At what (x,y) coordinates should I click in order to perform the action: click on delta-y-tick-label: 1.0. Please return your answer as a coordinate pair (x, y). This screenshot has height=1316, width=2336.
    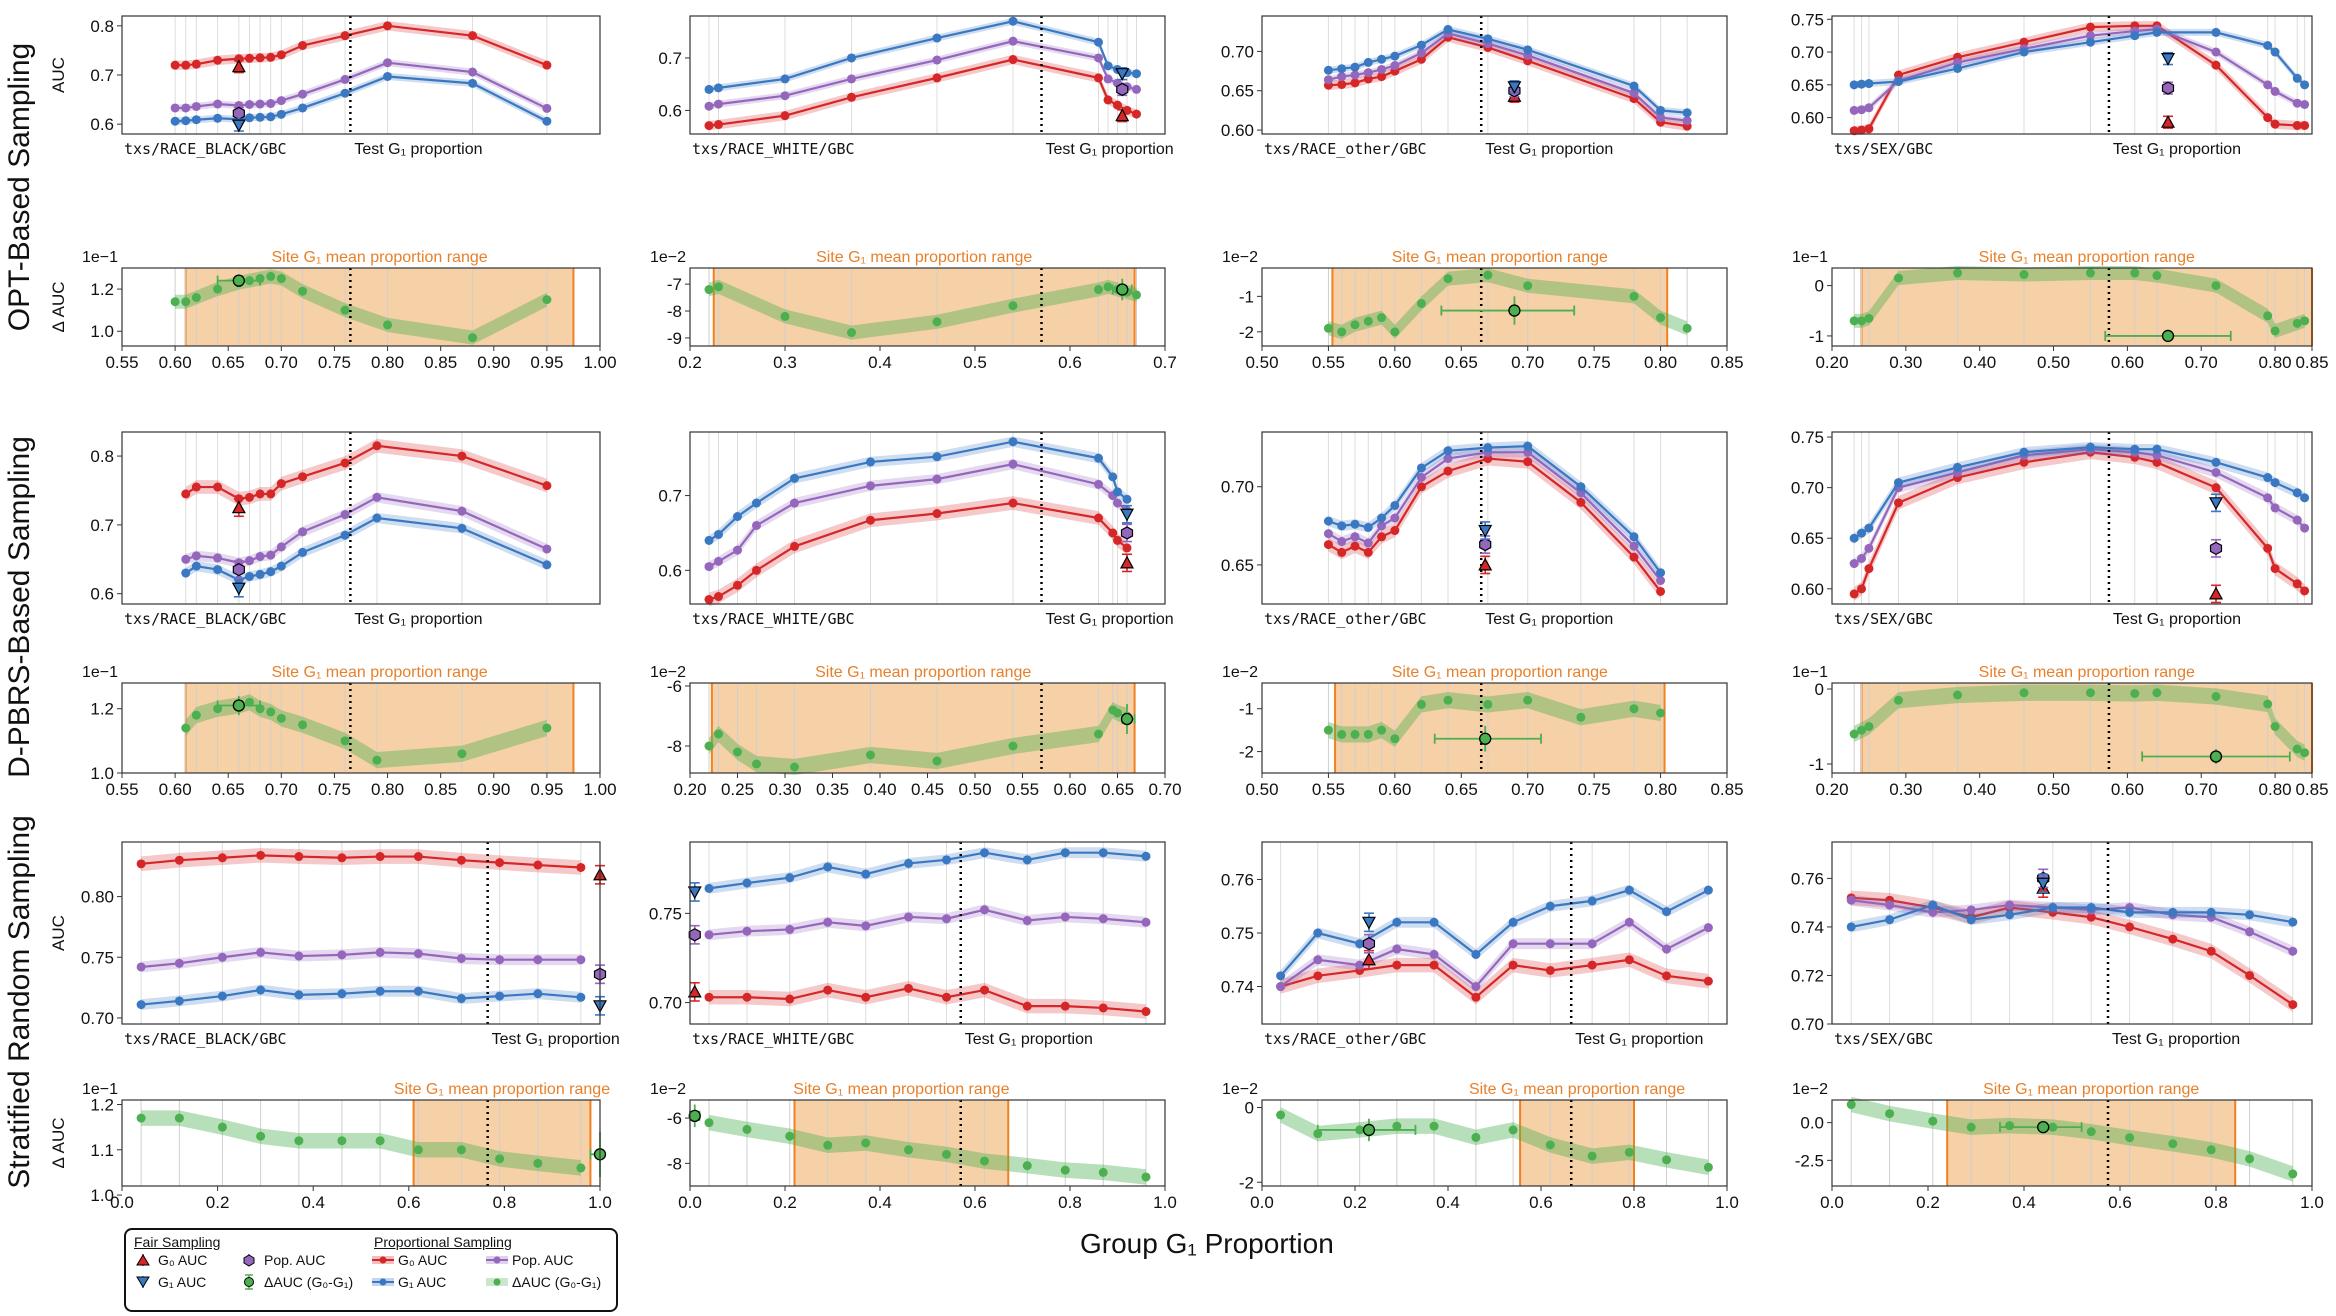
    Looking at the image, I should click on (102, 1195).